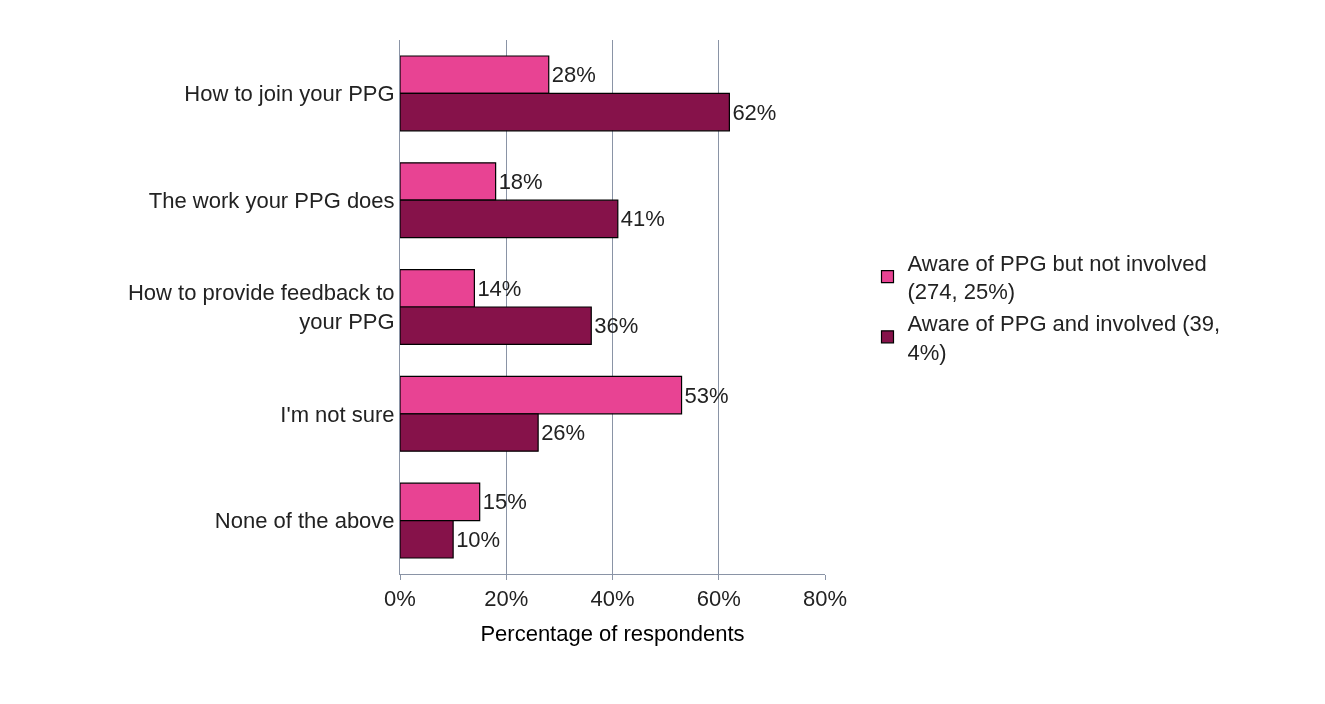 Image resolution: width=1325 pixels, height=704 pixels. Describe the element at coordinates (573, 75) in the screenshot. I see `data-label: 28%` at that location.